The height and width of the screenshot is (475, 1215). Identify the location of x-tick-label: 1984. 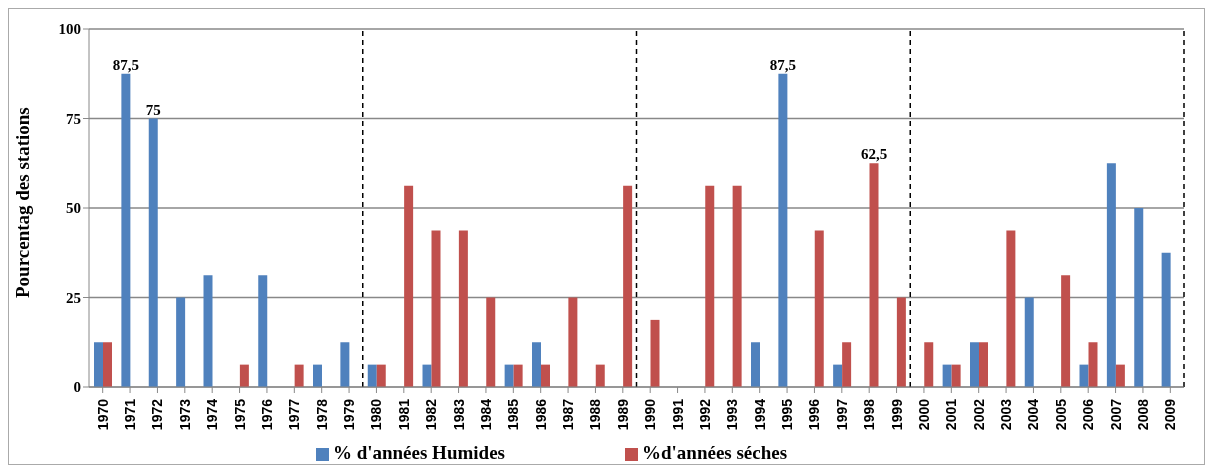
(485, 414).